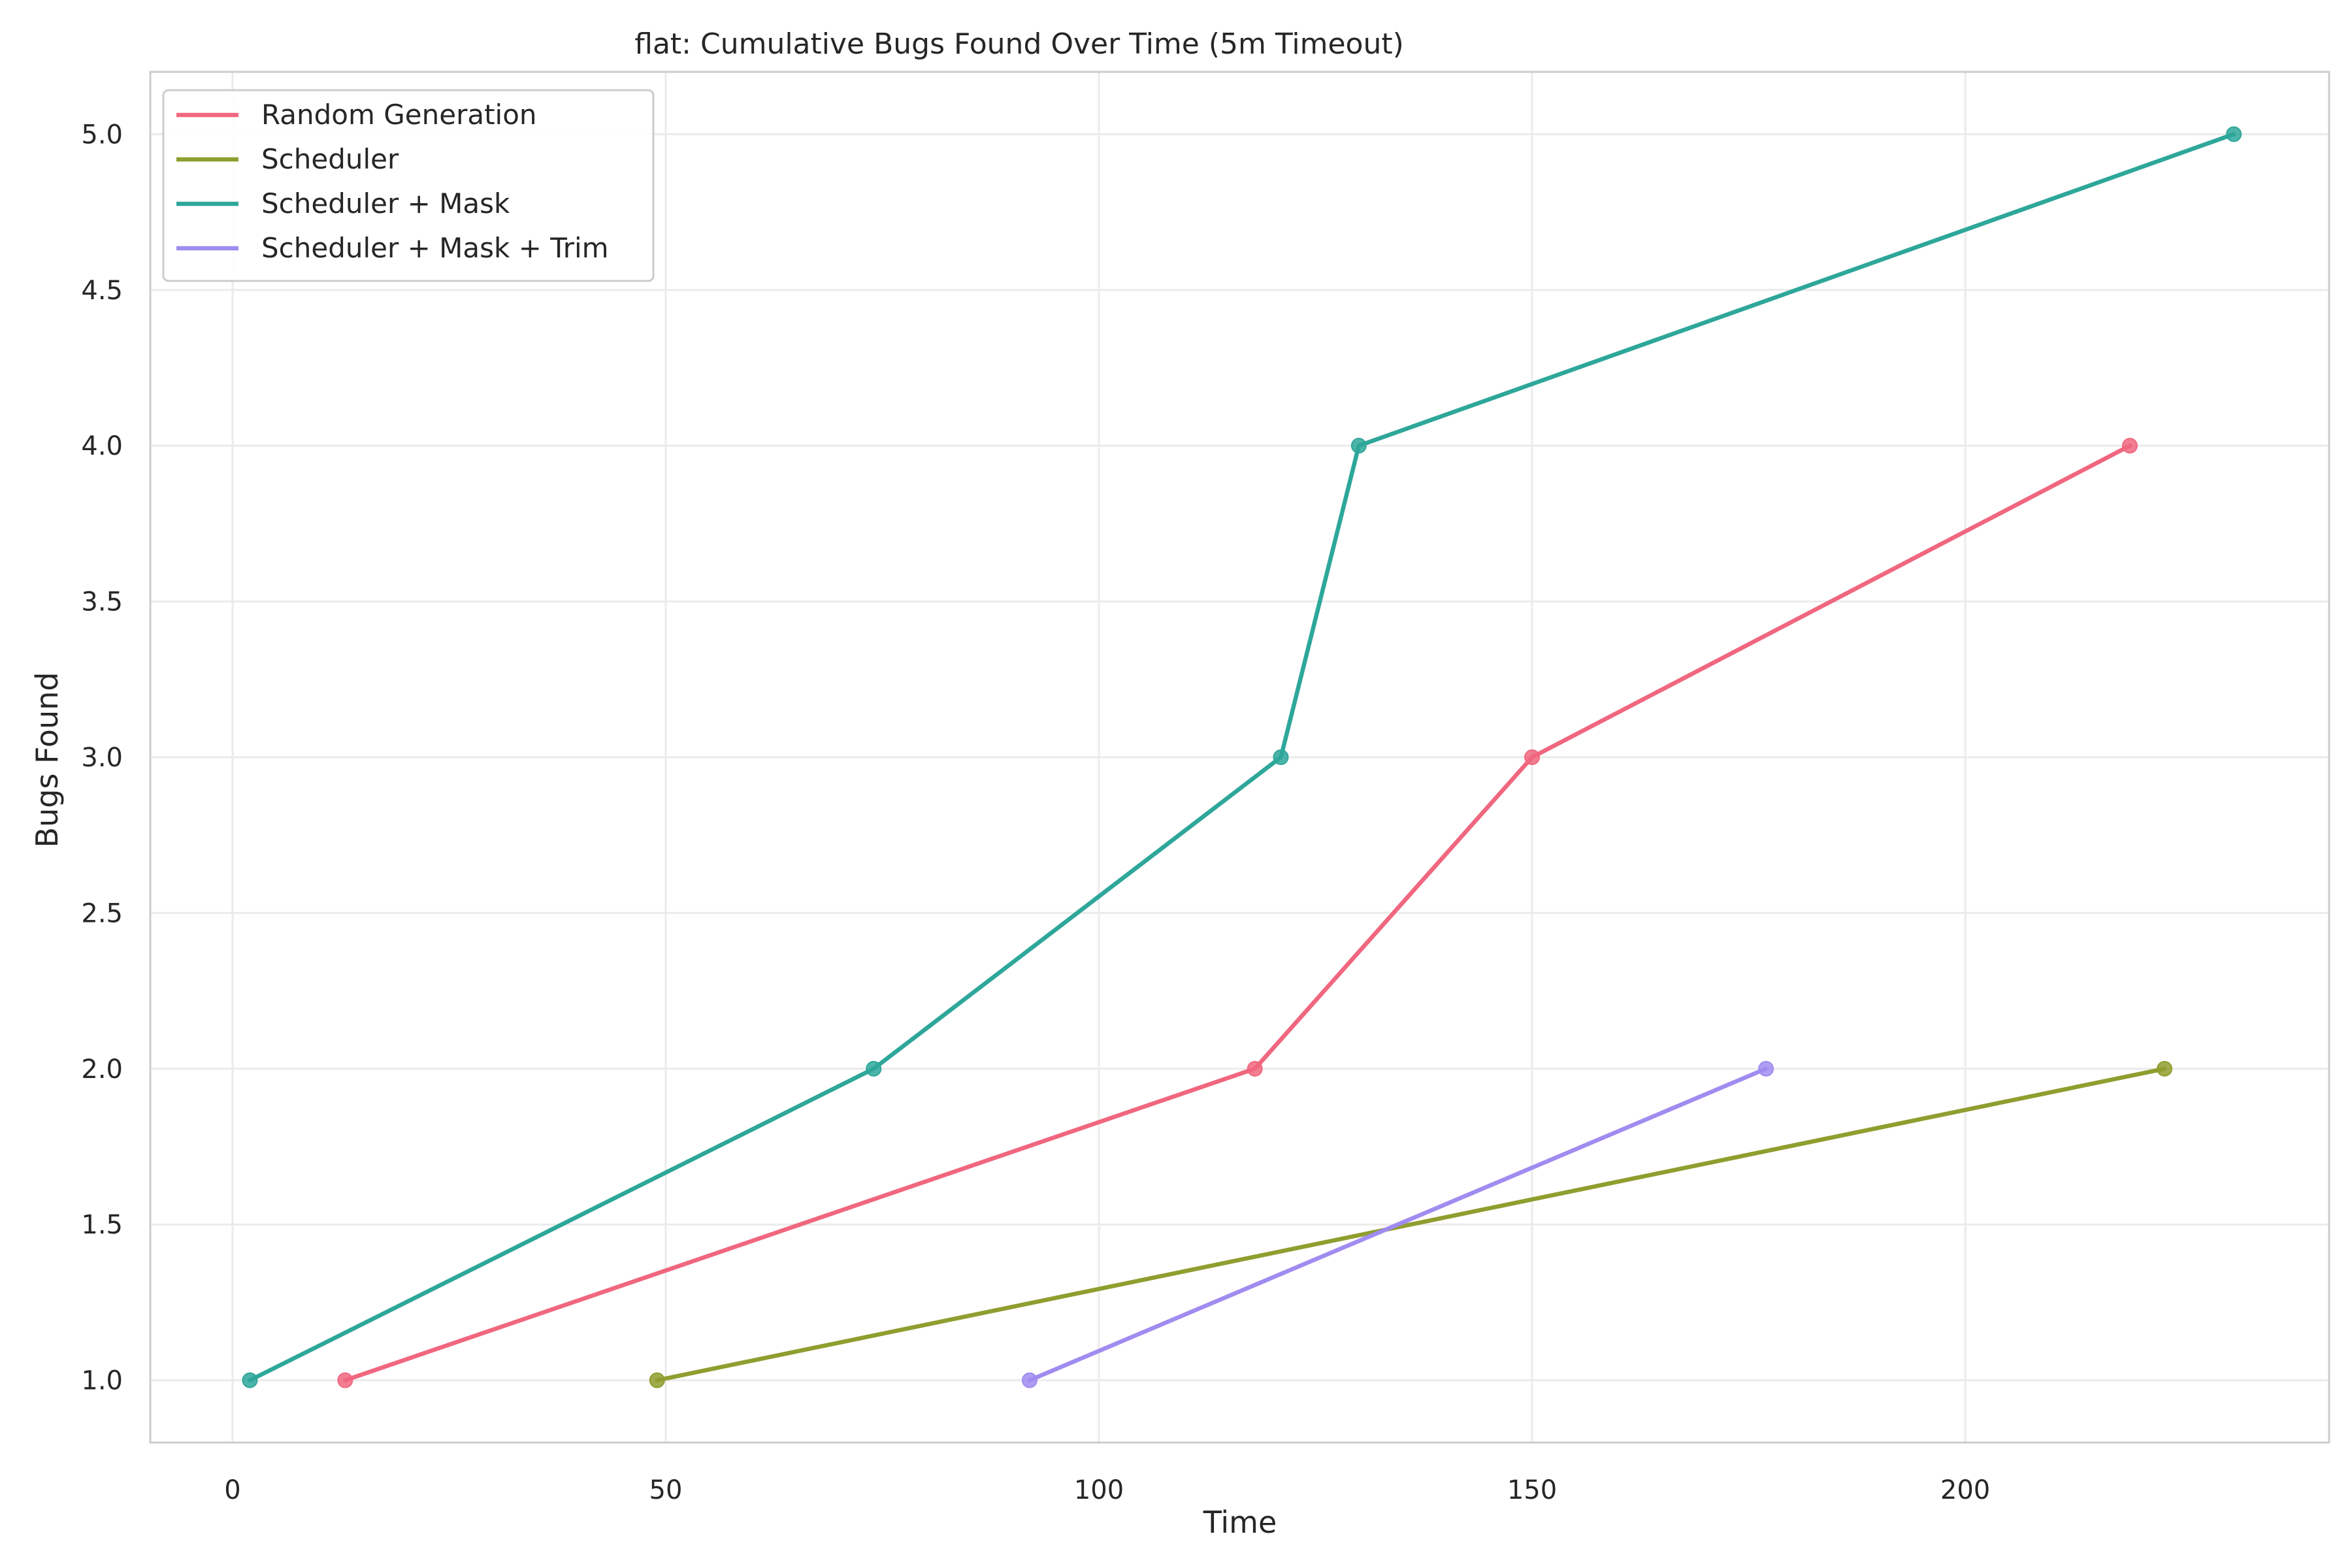 The width and height of the screenshot is (2352, 1568). I want to click on x-tick-label: 50, so click(666, 1490).